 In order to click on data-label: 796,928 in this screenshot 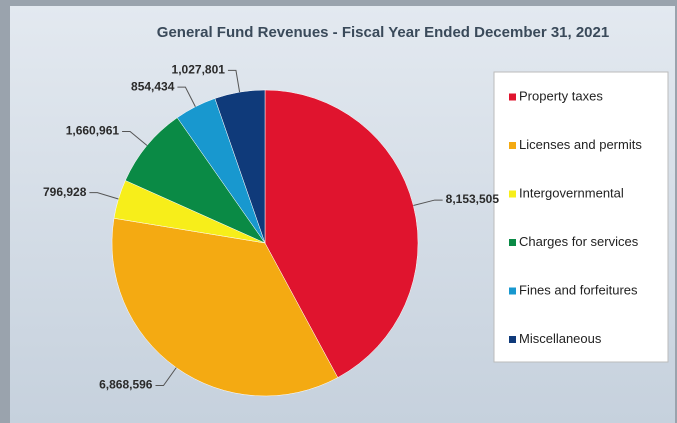, I will do `click(65, 192)`.